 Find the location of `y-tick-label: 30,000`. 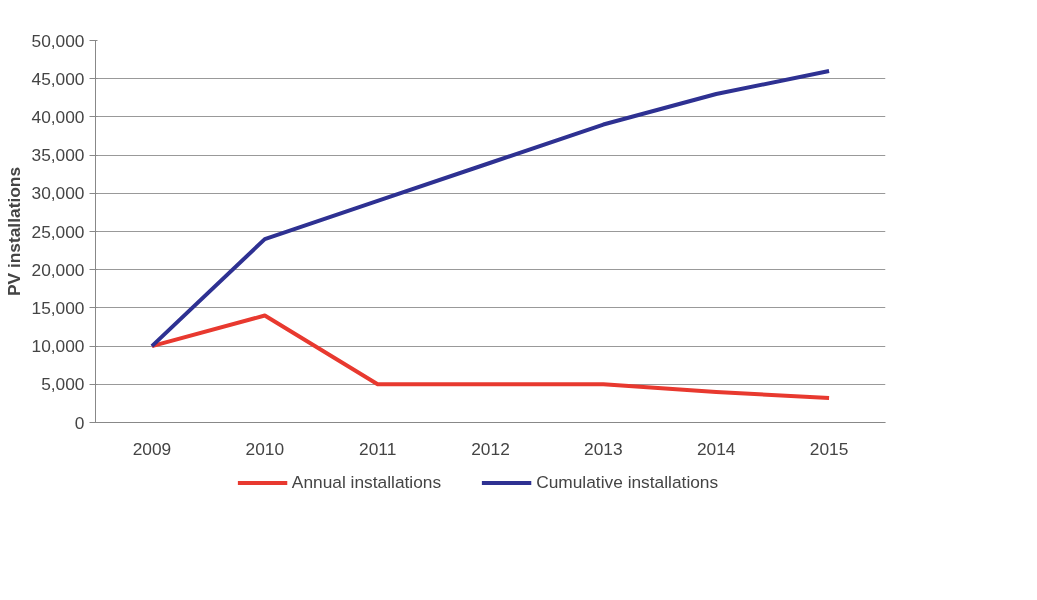

y-tick-label: 30,000 is located at coordinates (58, 193).